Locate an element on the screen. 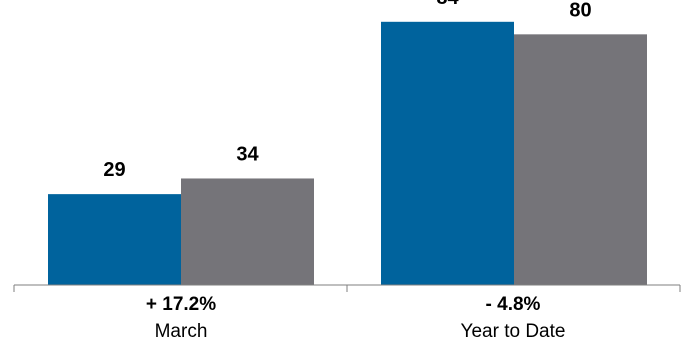  bar-value-label: 34 is located at coordinates (247, 154).